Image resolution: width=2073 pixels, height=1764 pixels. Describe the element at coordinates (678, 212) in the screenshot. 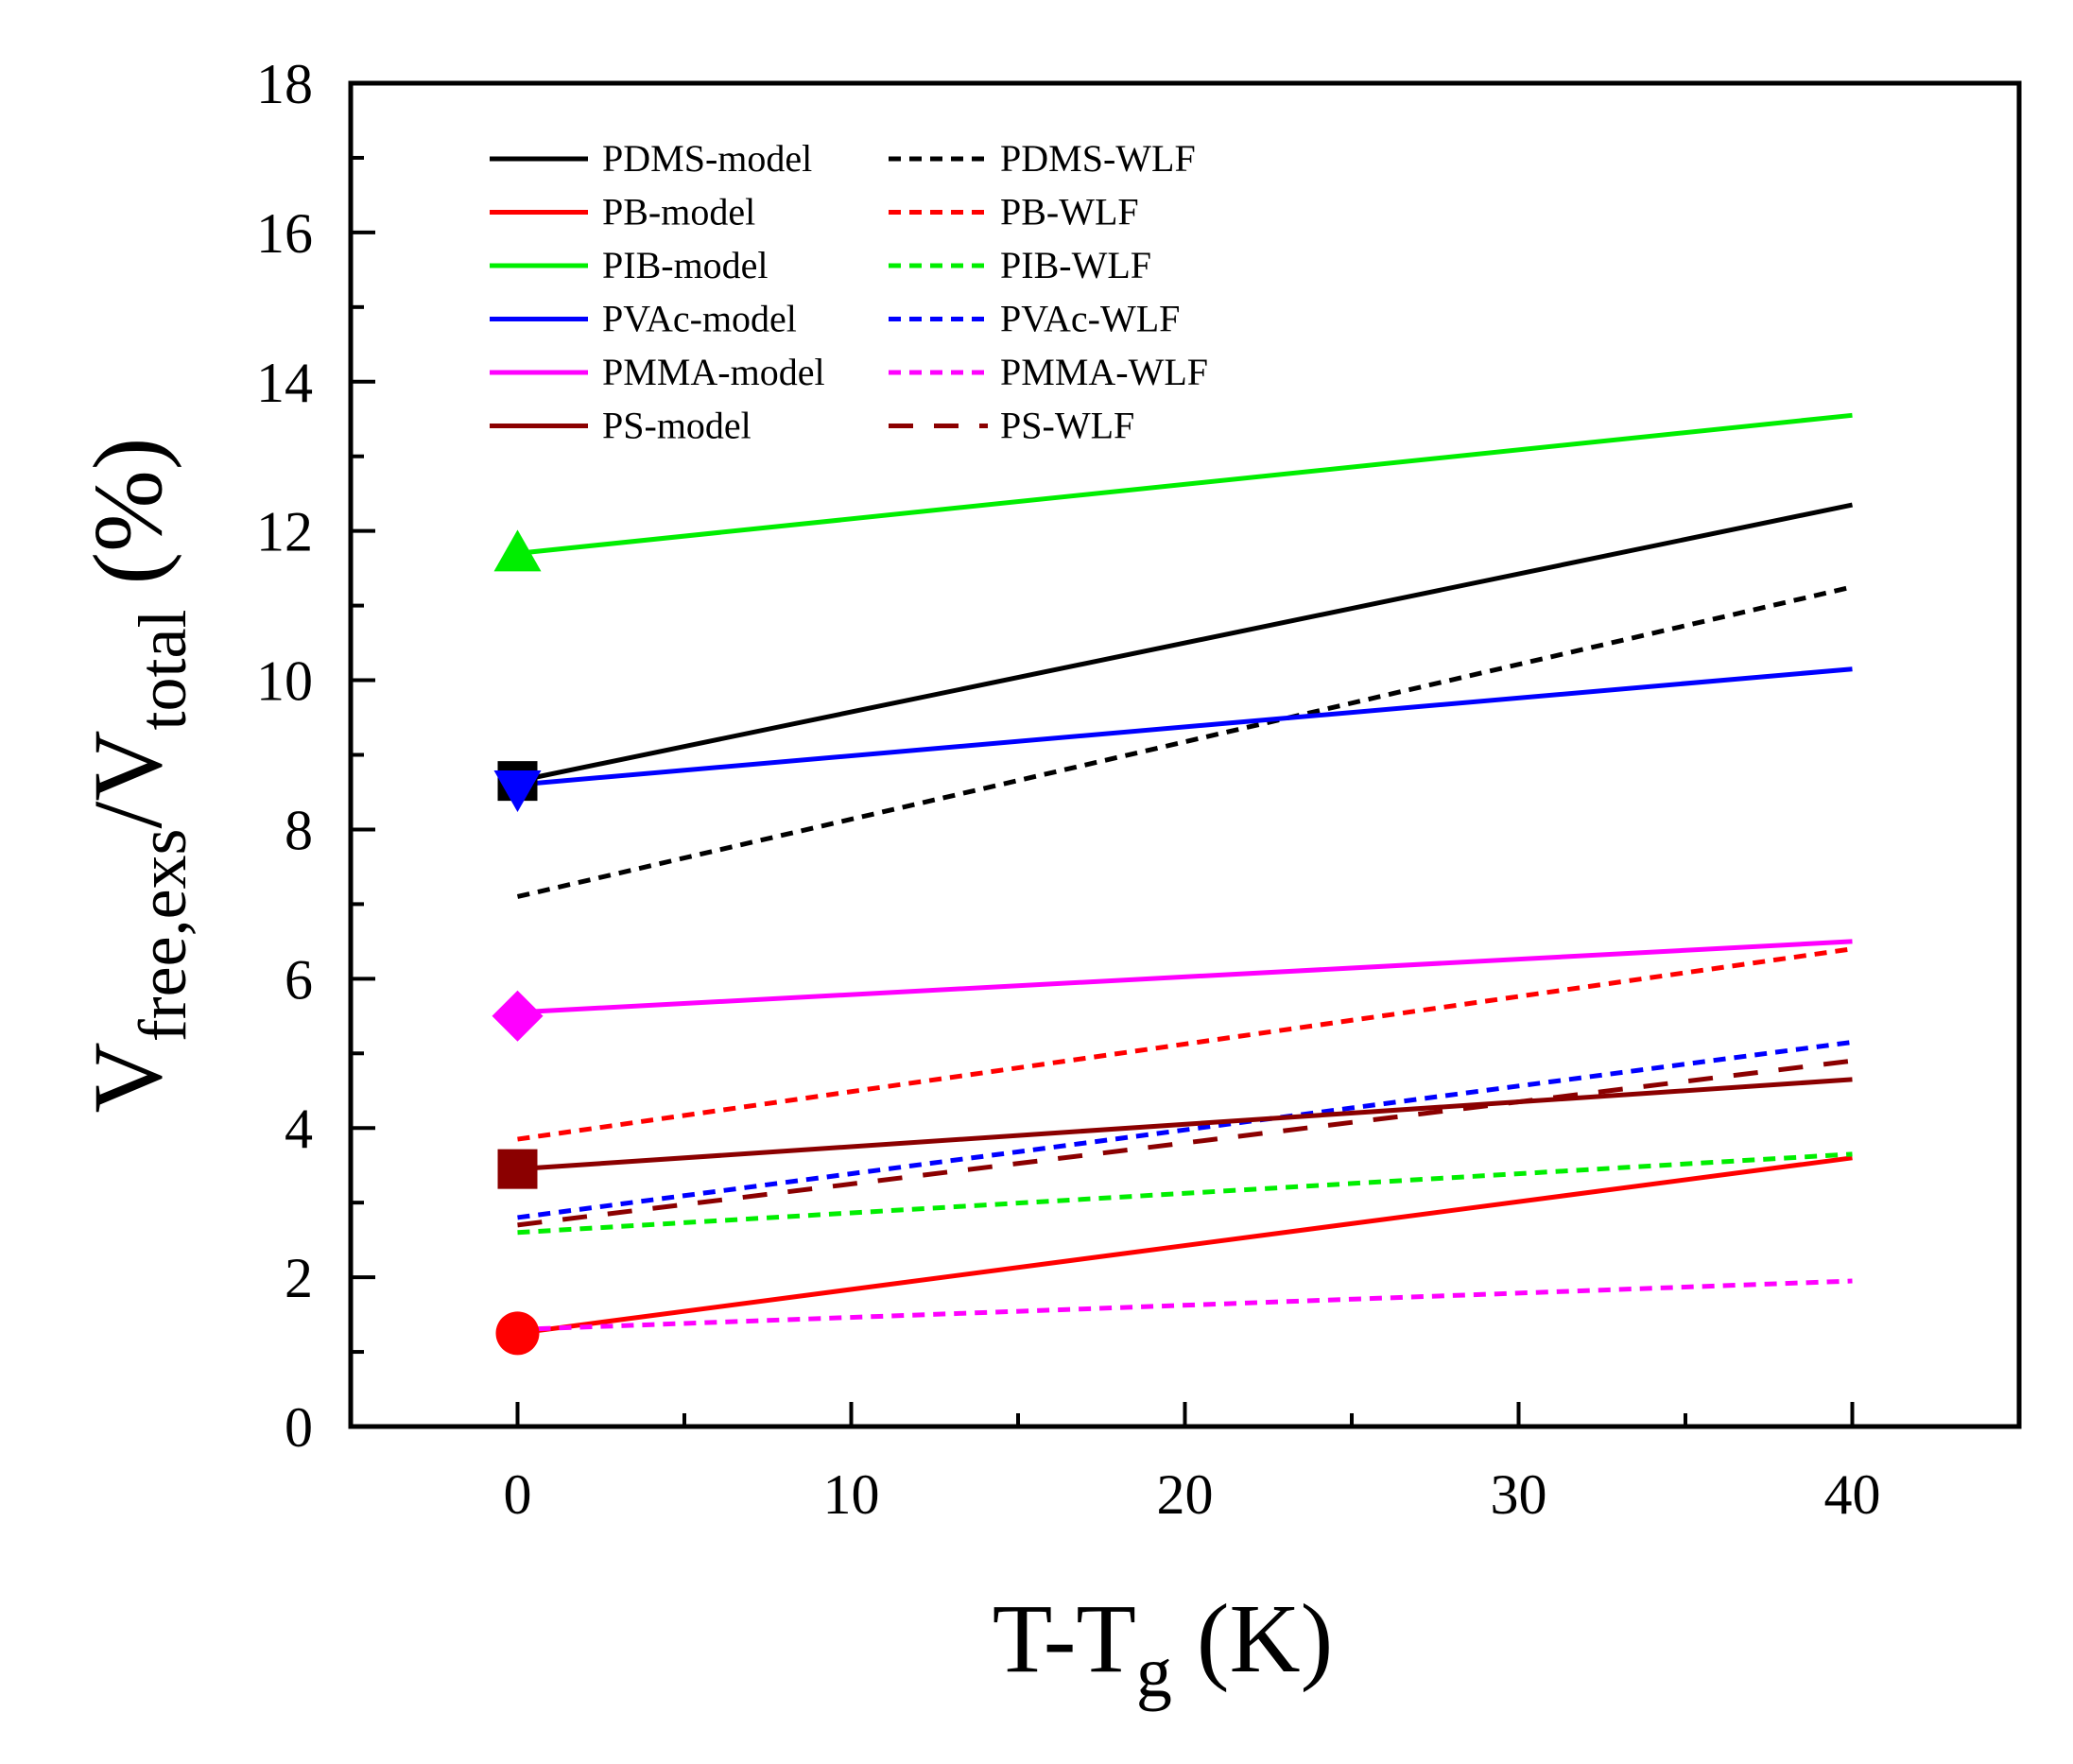

I see `legend-label-pb-model: PB-model` at that location.